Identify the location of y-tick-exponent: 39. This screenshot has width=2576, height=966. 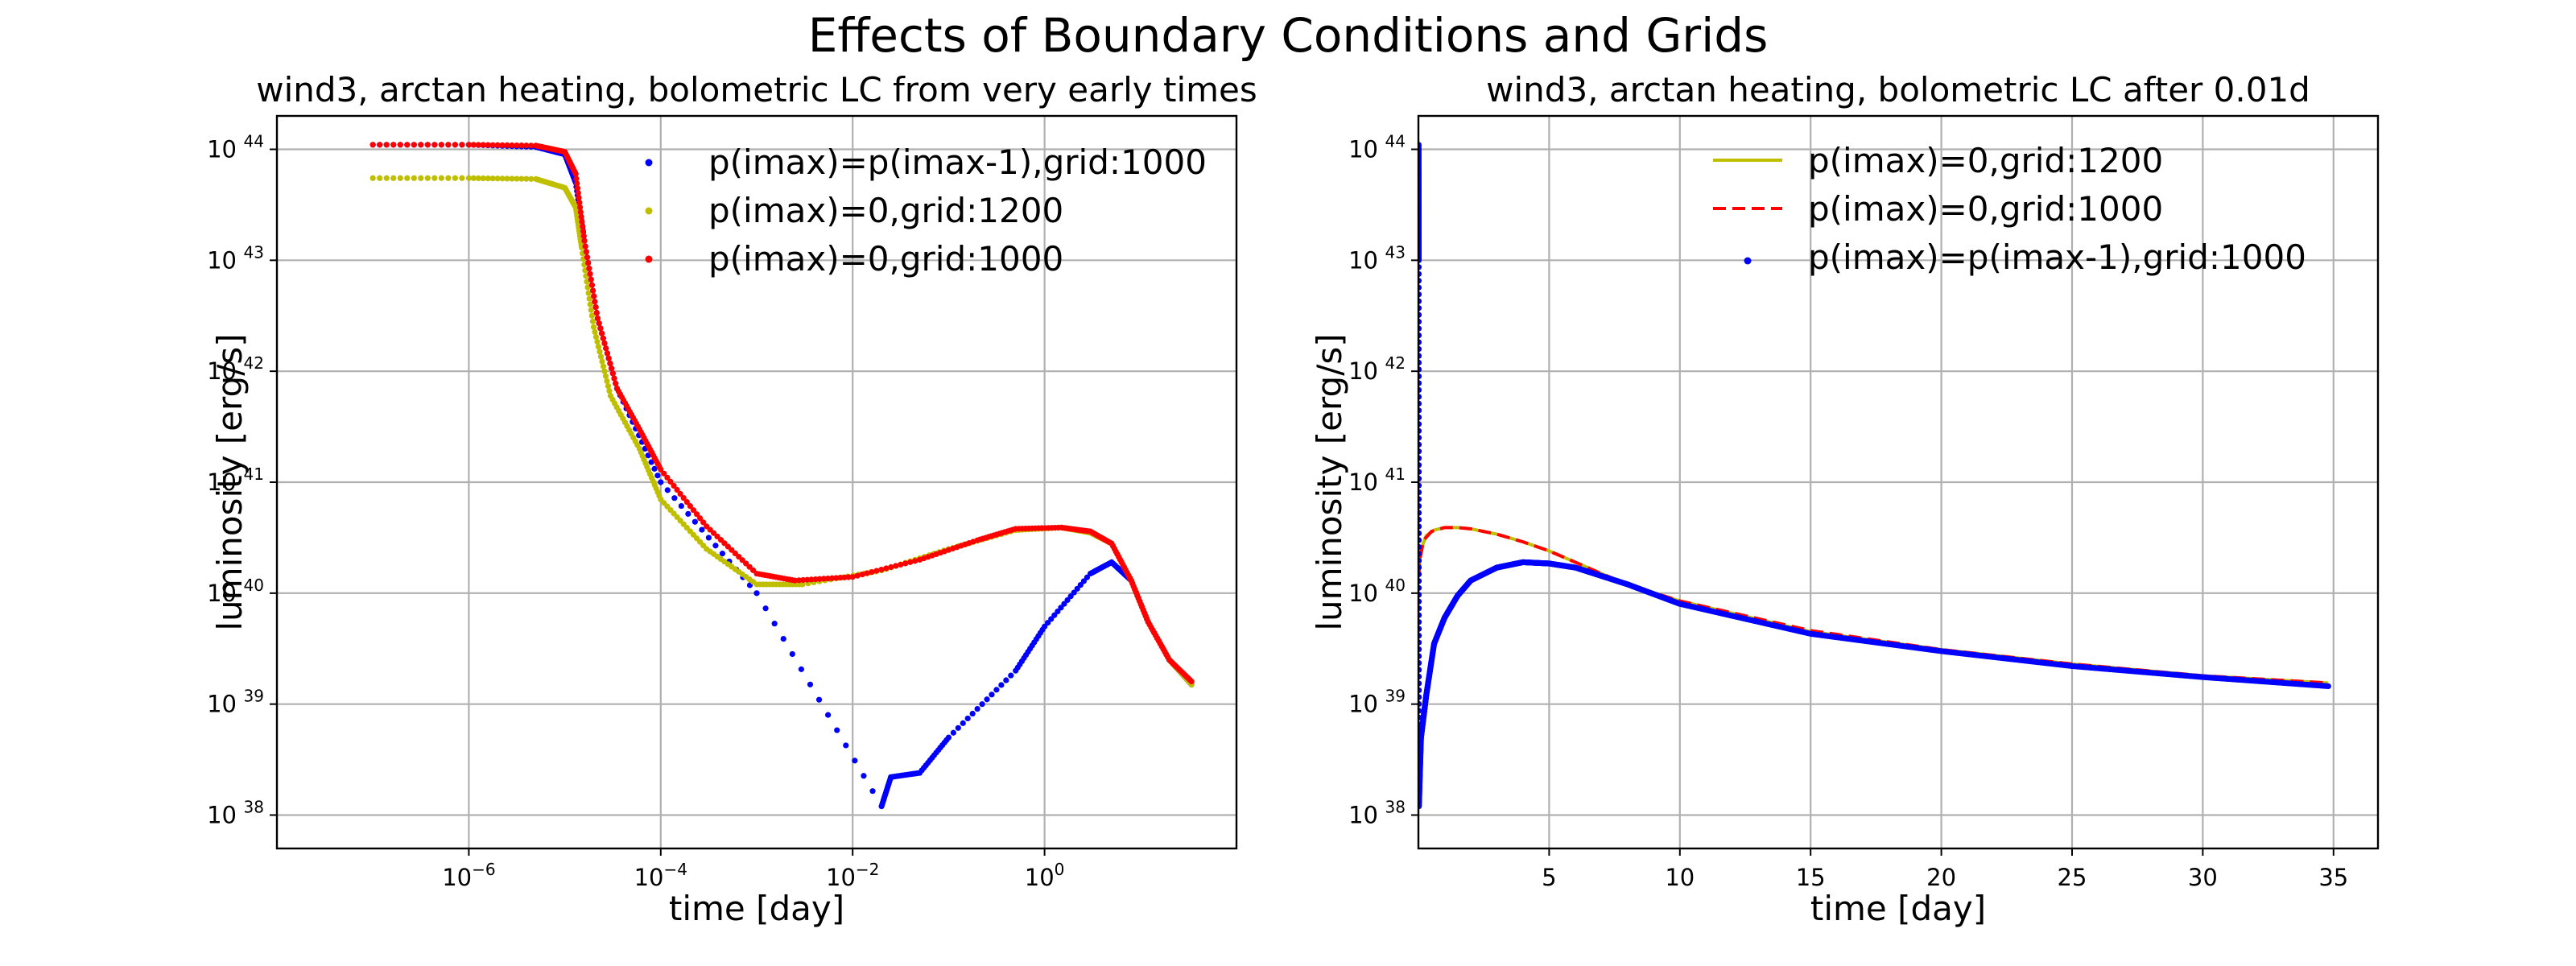
(1395, 696).